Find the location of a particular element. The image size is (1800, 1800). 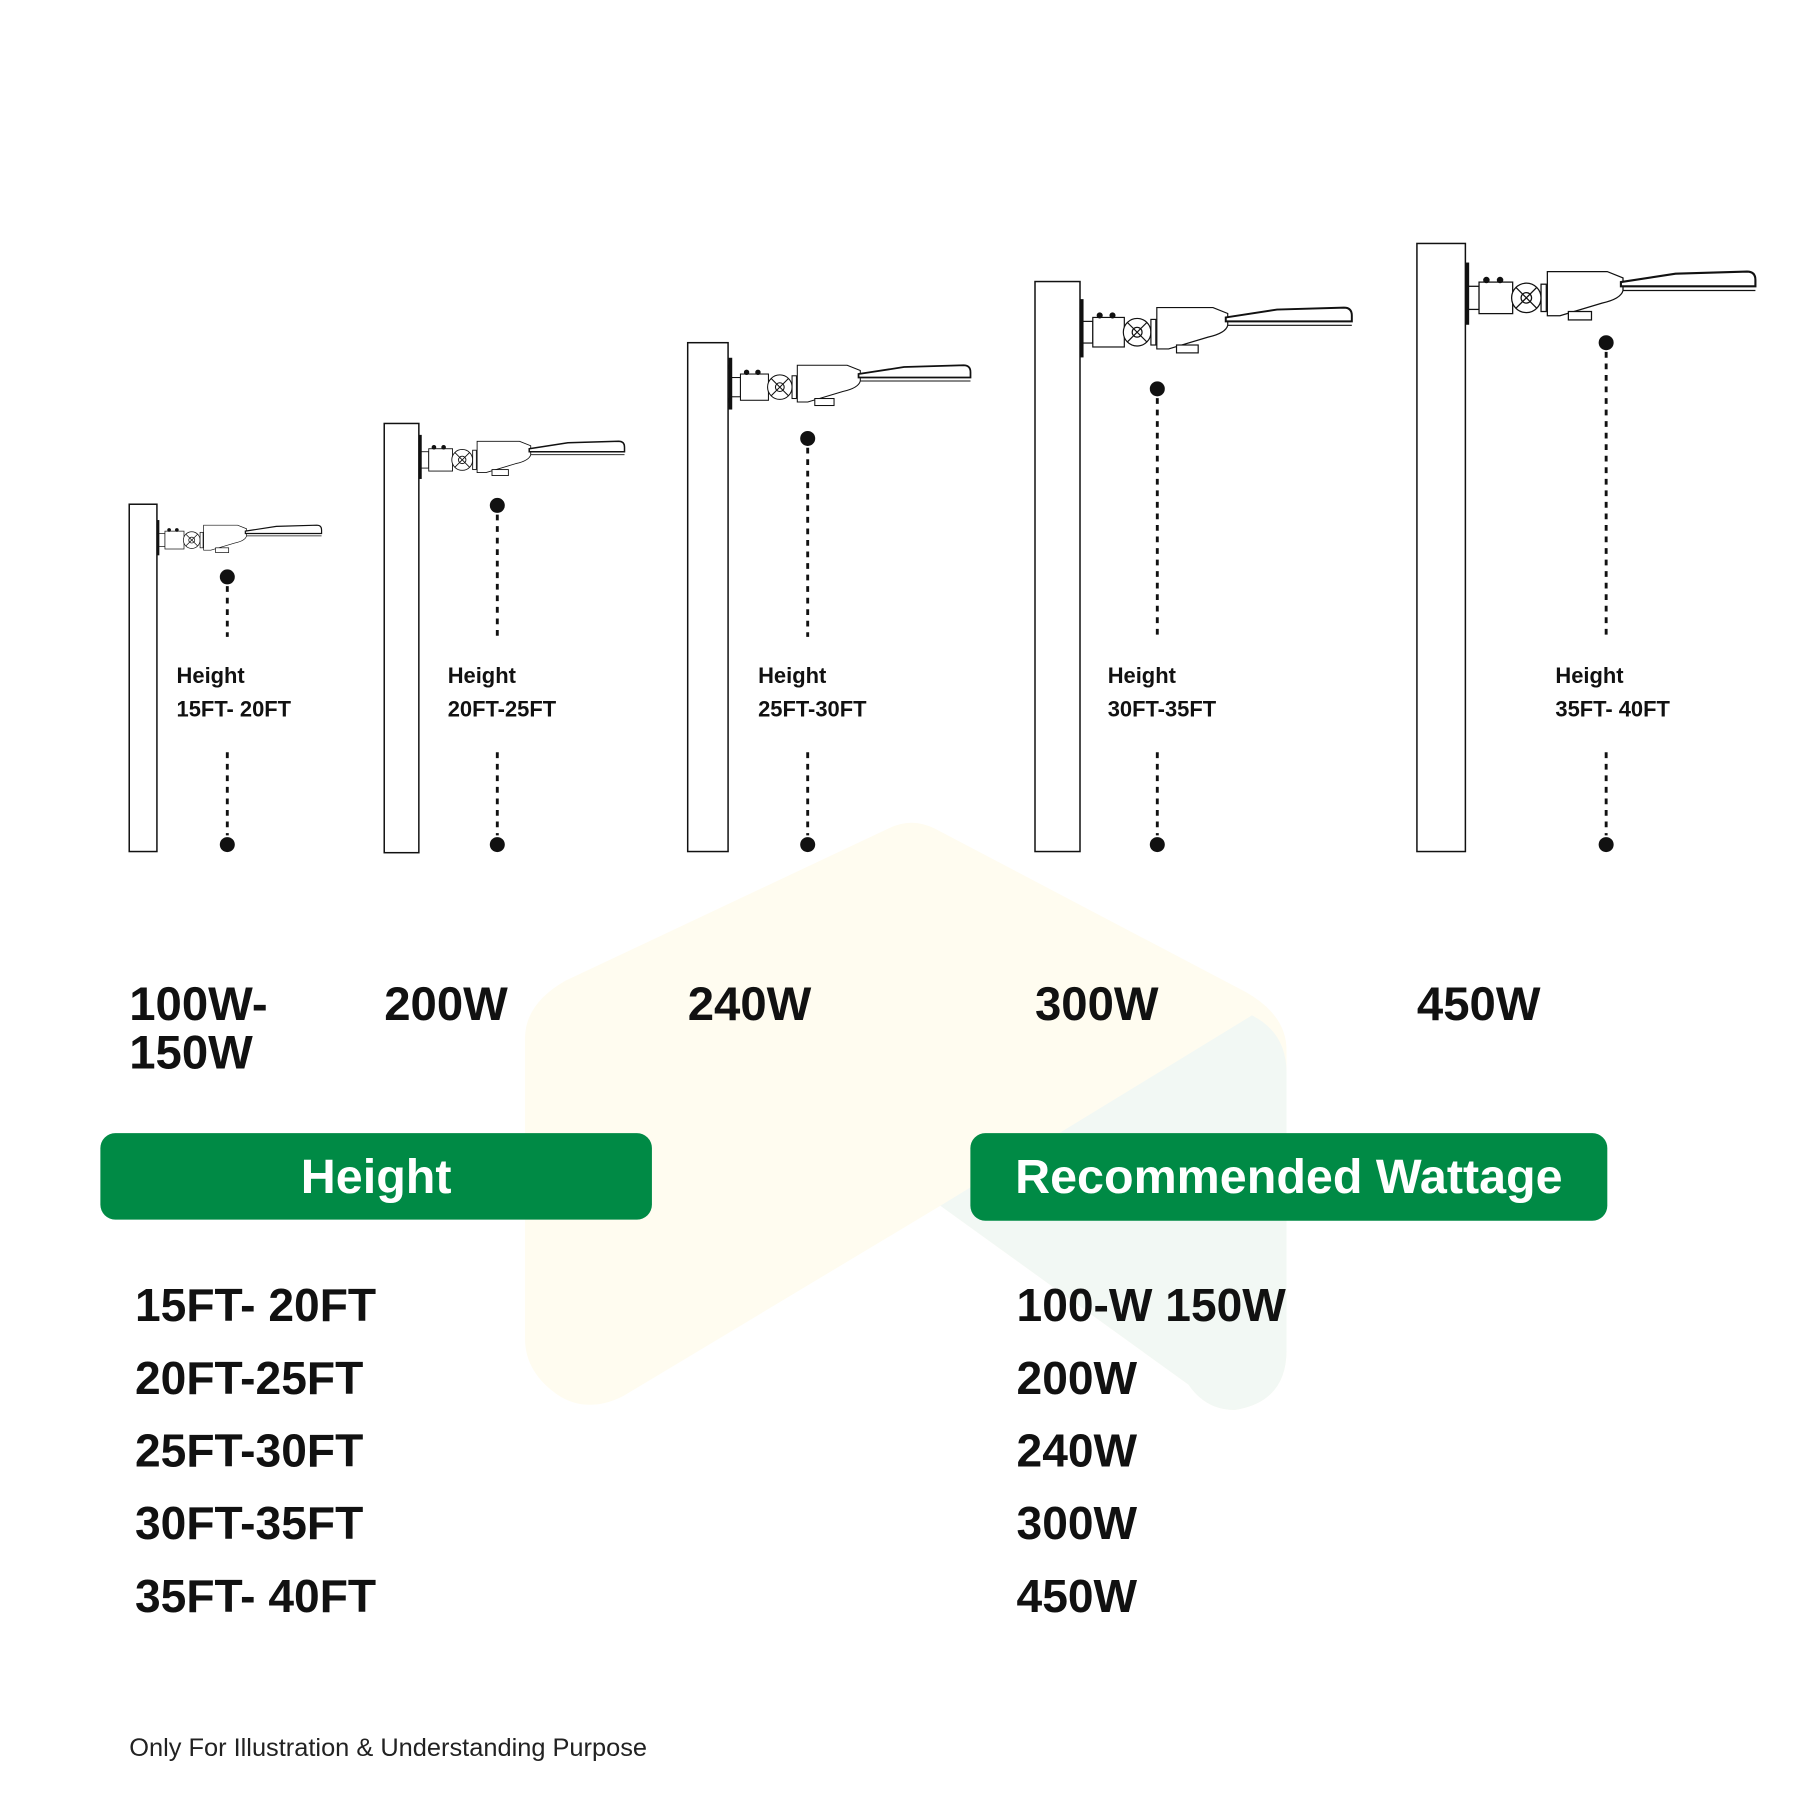

recommended-wattage-header: Recommended Wattage is located at coordinates (1289, 1177).